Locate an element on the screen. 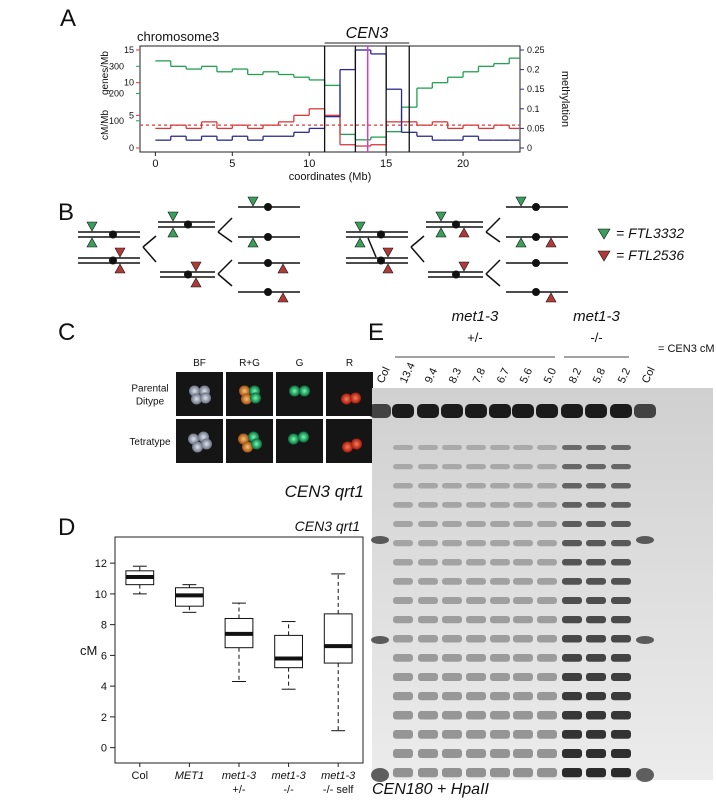 Image resolution: width=716 pixels, height=800 pixels. legend-label: = FTL3332 is located at coordinates (650, 233).